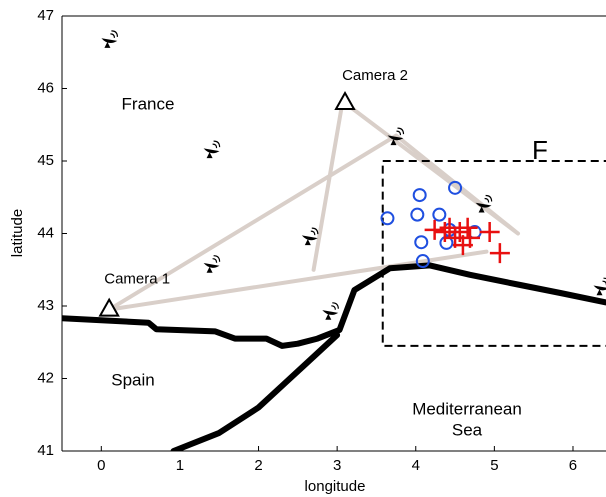 Image resolution: width=606 pixels, height=497 pixels. I want to click on annotation: Spain, so click(132, 379).